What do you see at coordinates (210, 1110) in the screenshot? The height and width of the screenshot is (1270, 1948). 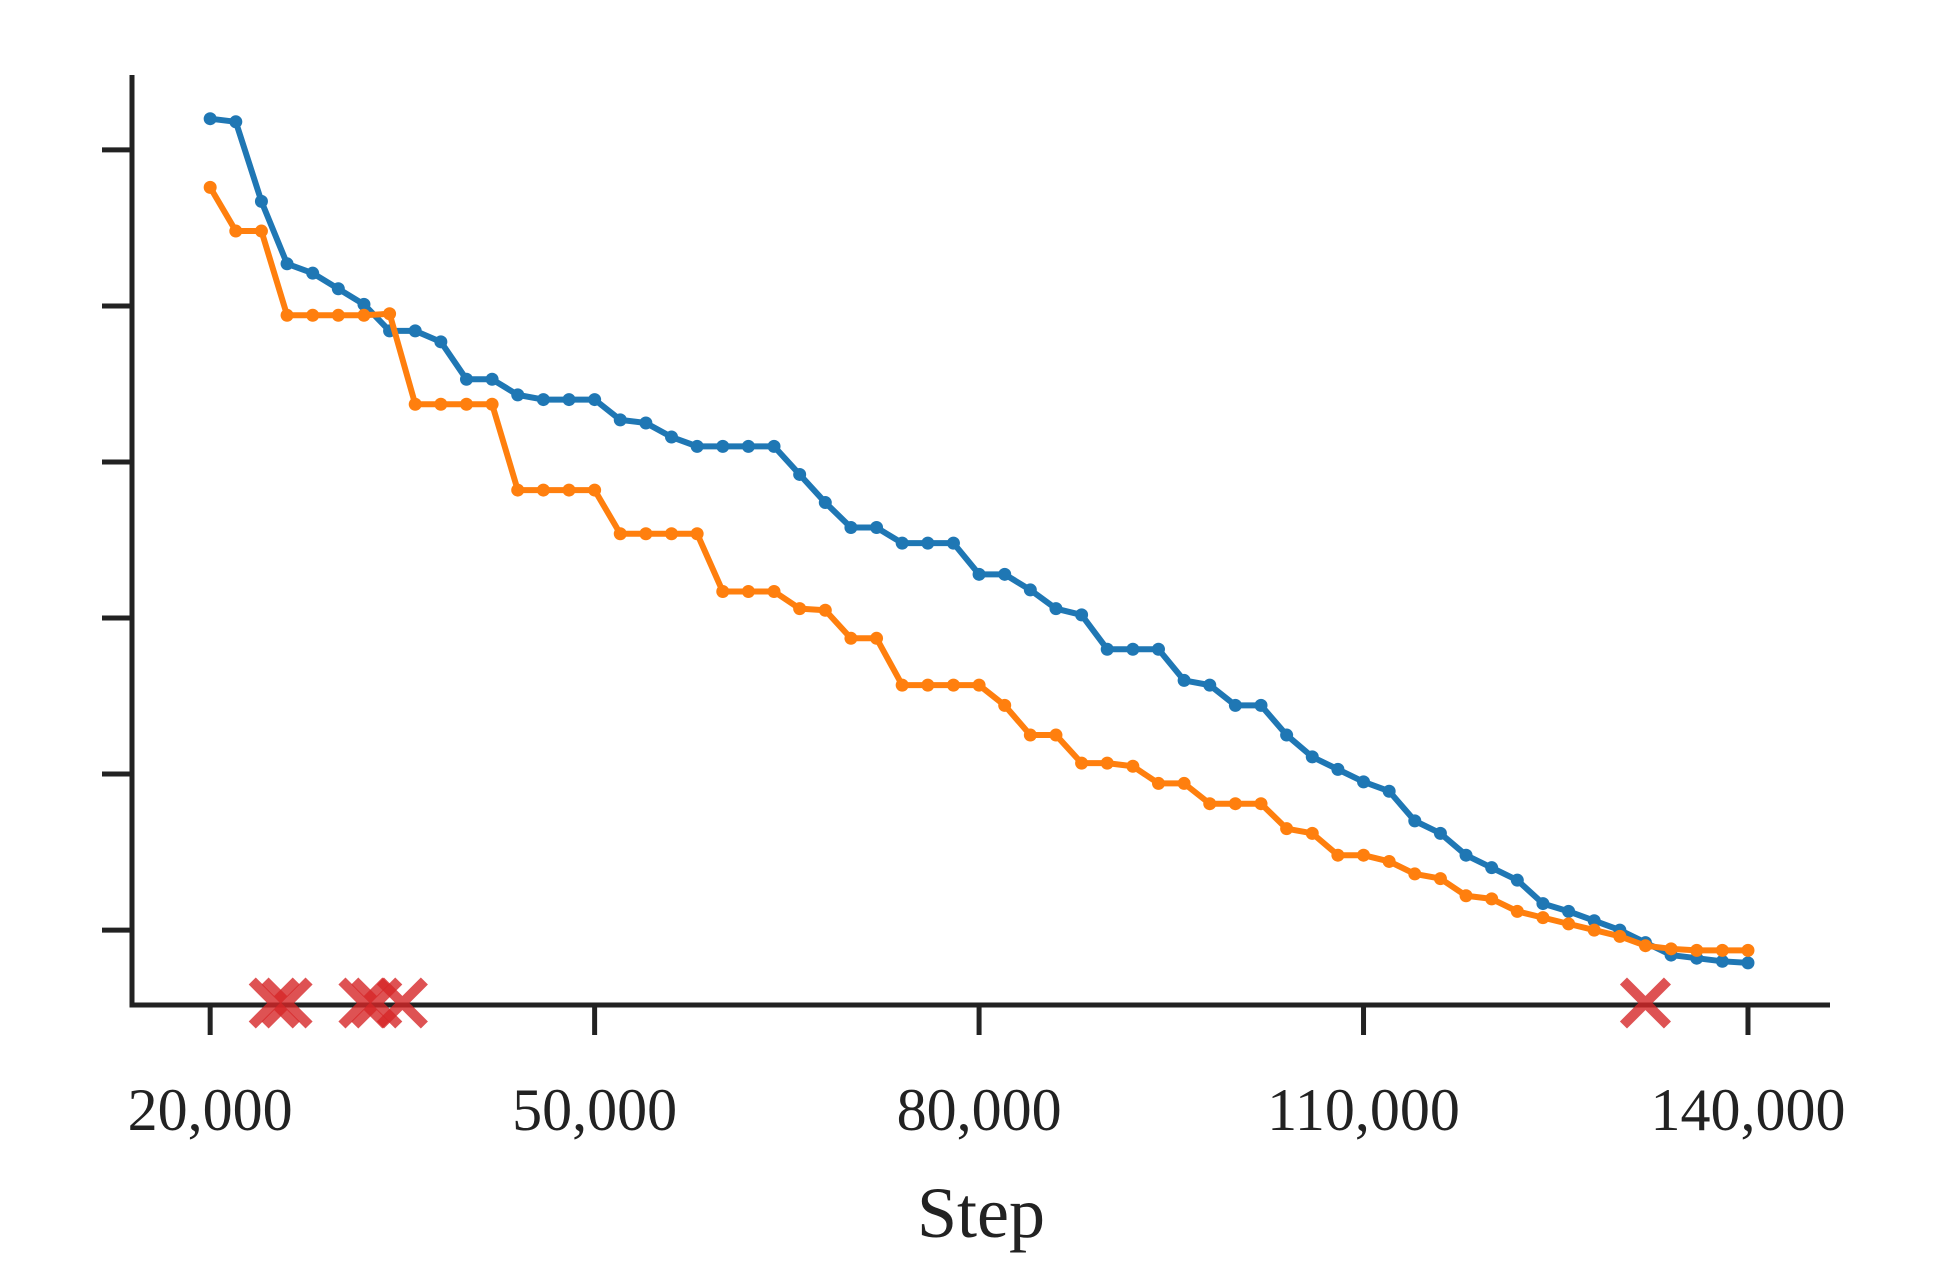 I see `x-tick-label: 20,000` at bounding box center [210, 1110].